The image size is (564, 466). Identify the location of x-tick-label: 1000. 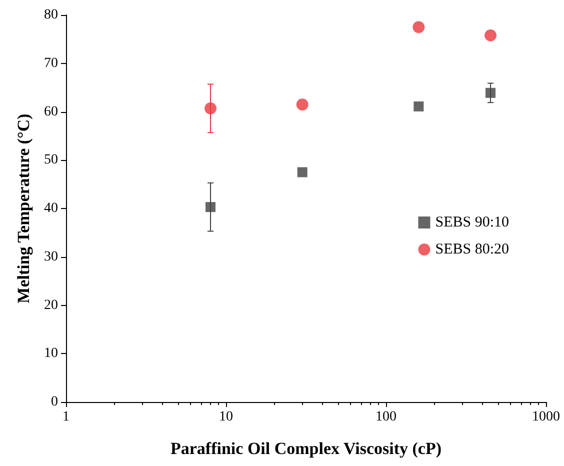
(546, 417).